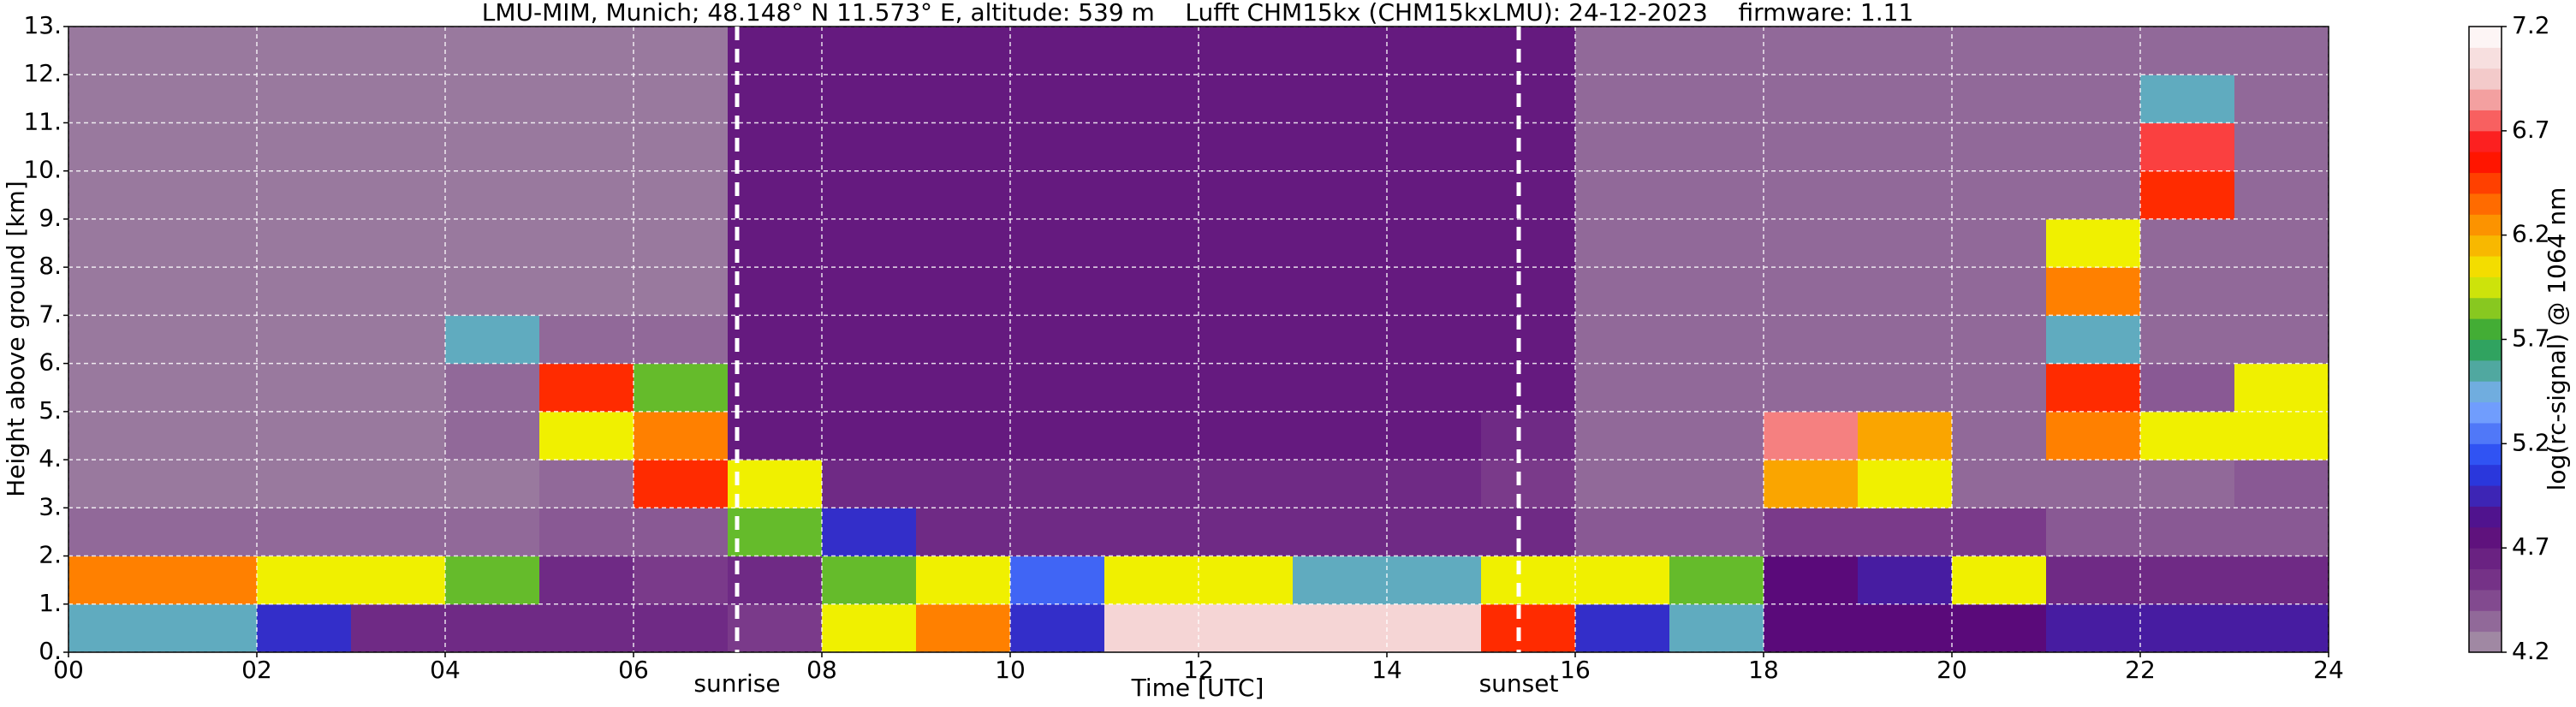 The width and height of the screenshot is (2576, 707). I want to click on annotation-label: sunrise, so click(736, 683).